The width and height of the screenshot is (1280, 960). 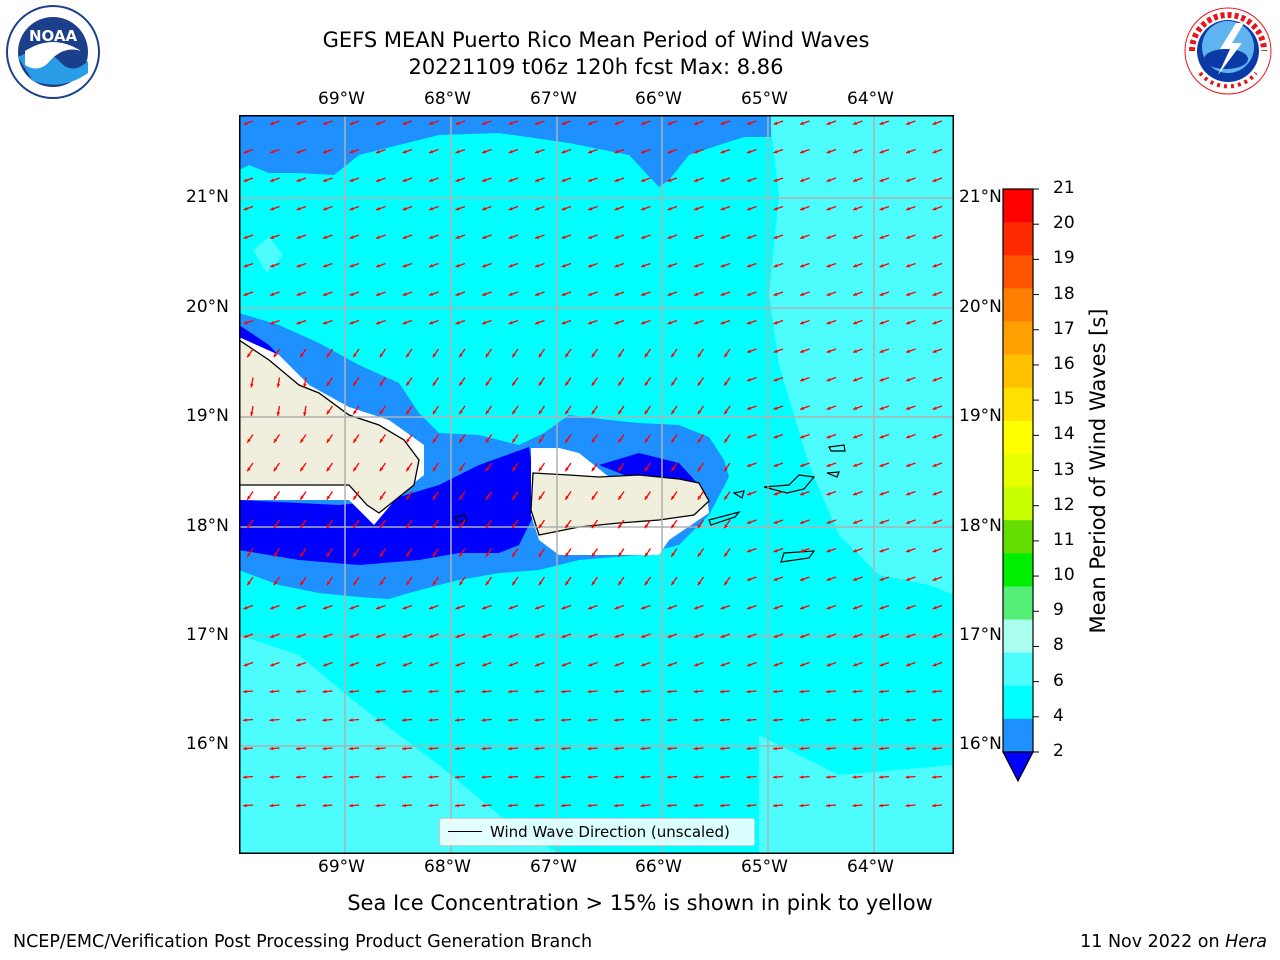 What do you see at coordinates (649, 469) in the screenshot?
I see `dark-blue-pr-north` at bounding box center [649, 469].